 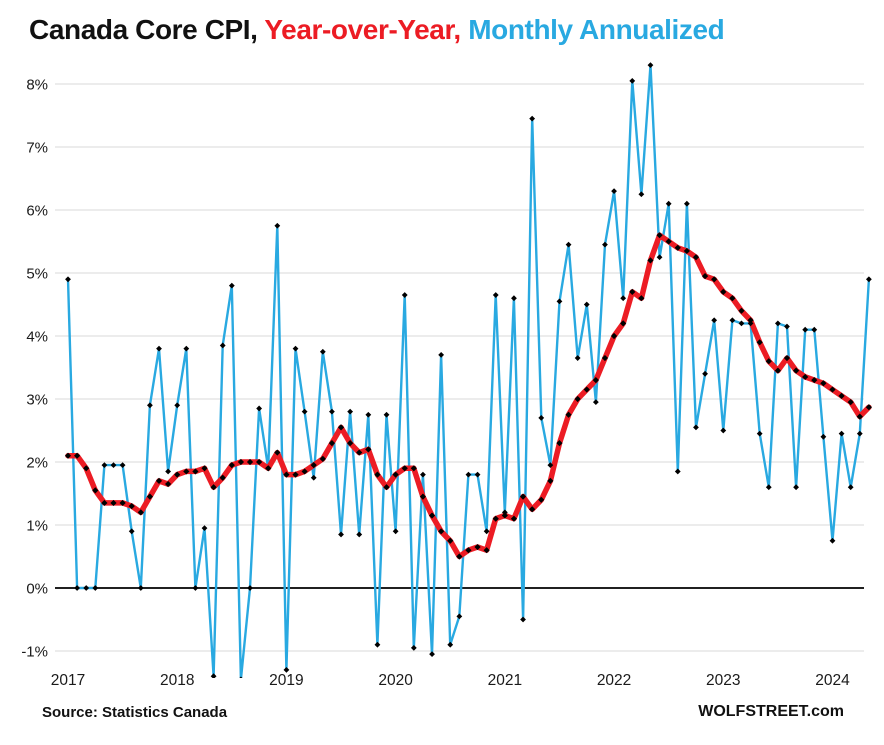 I want to click on y-tick-label-7: 7%, so click(x=37, y=148).